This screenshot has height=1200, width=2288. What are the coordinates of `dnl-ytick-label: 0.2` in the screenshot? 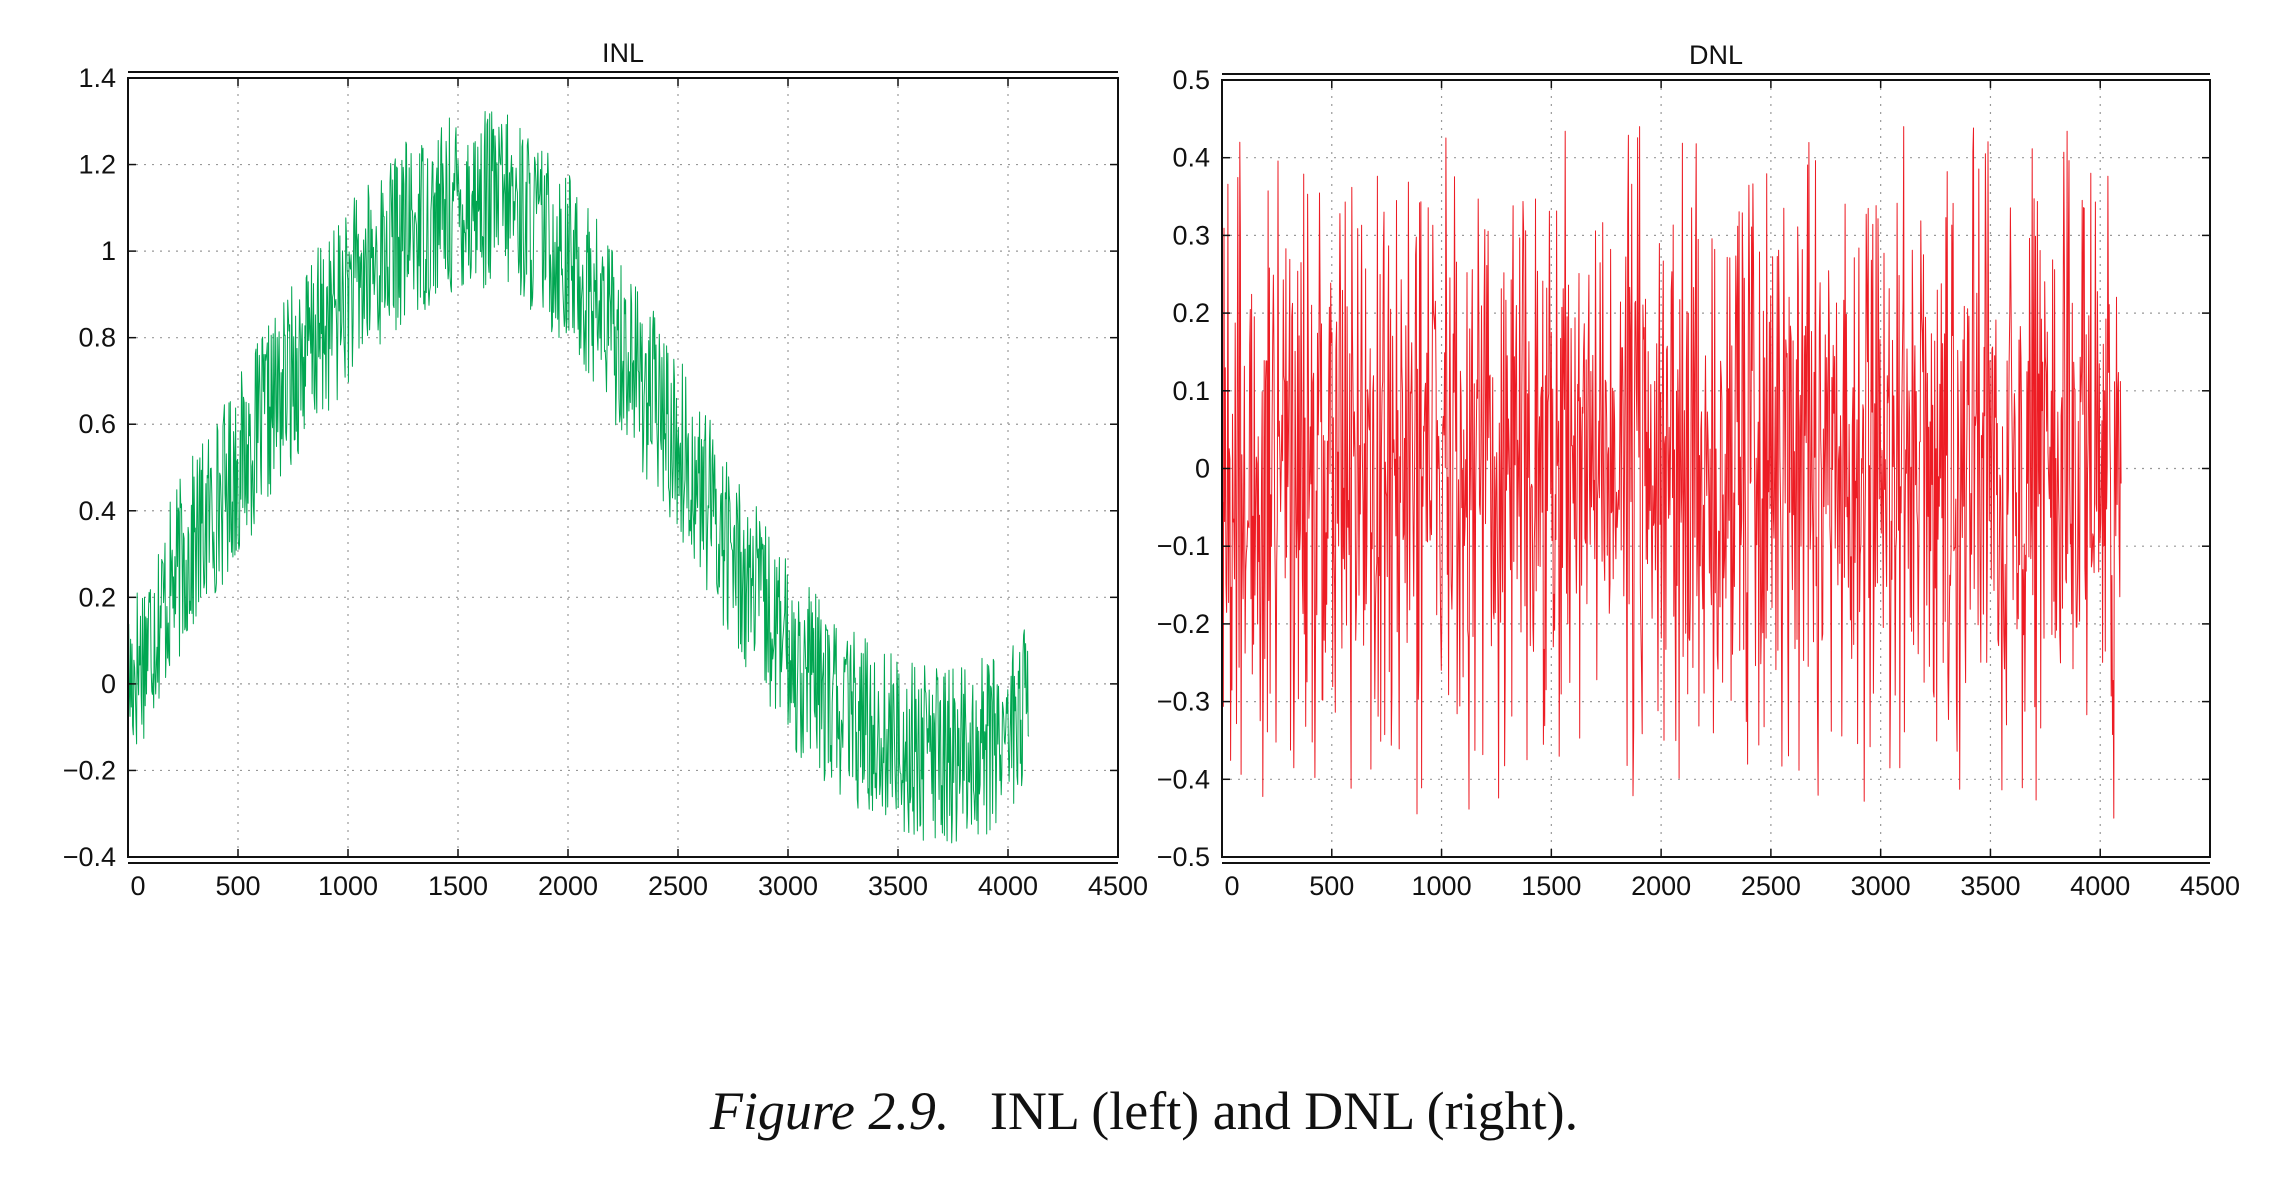 It's located at (1191, 313).